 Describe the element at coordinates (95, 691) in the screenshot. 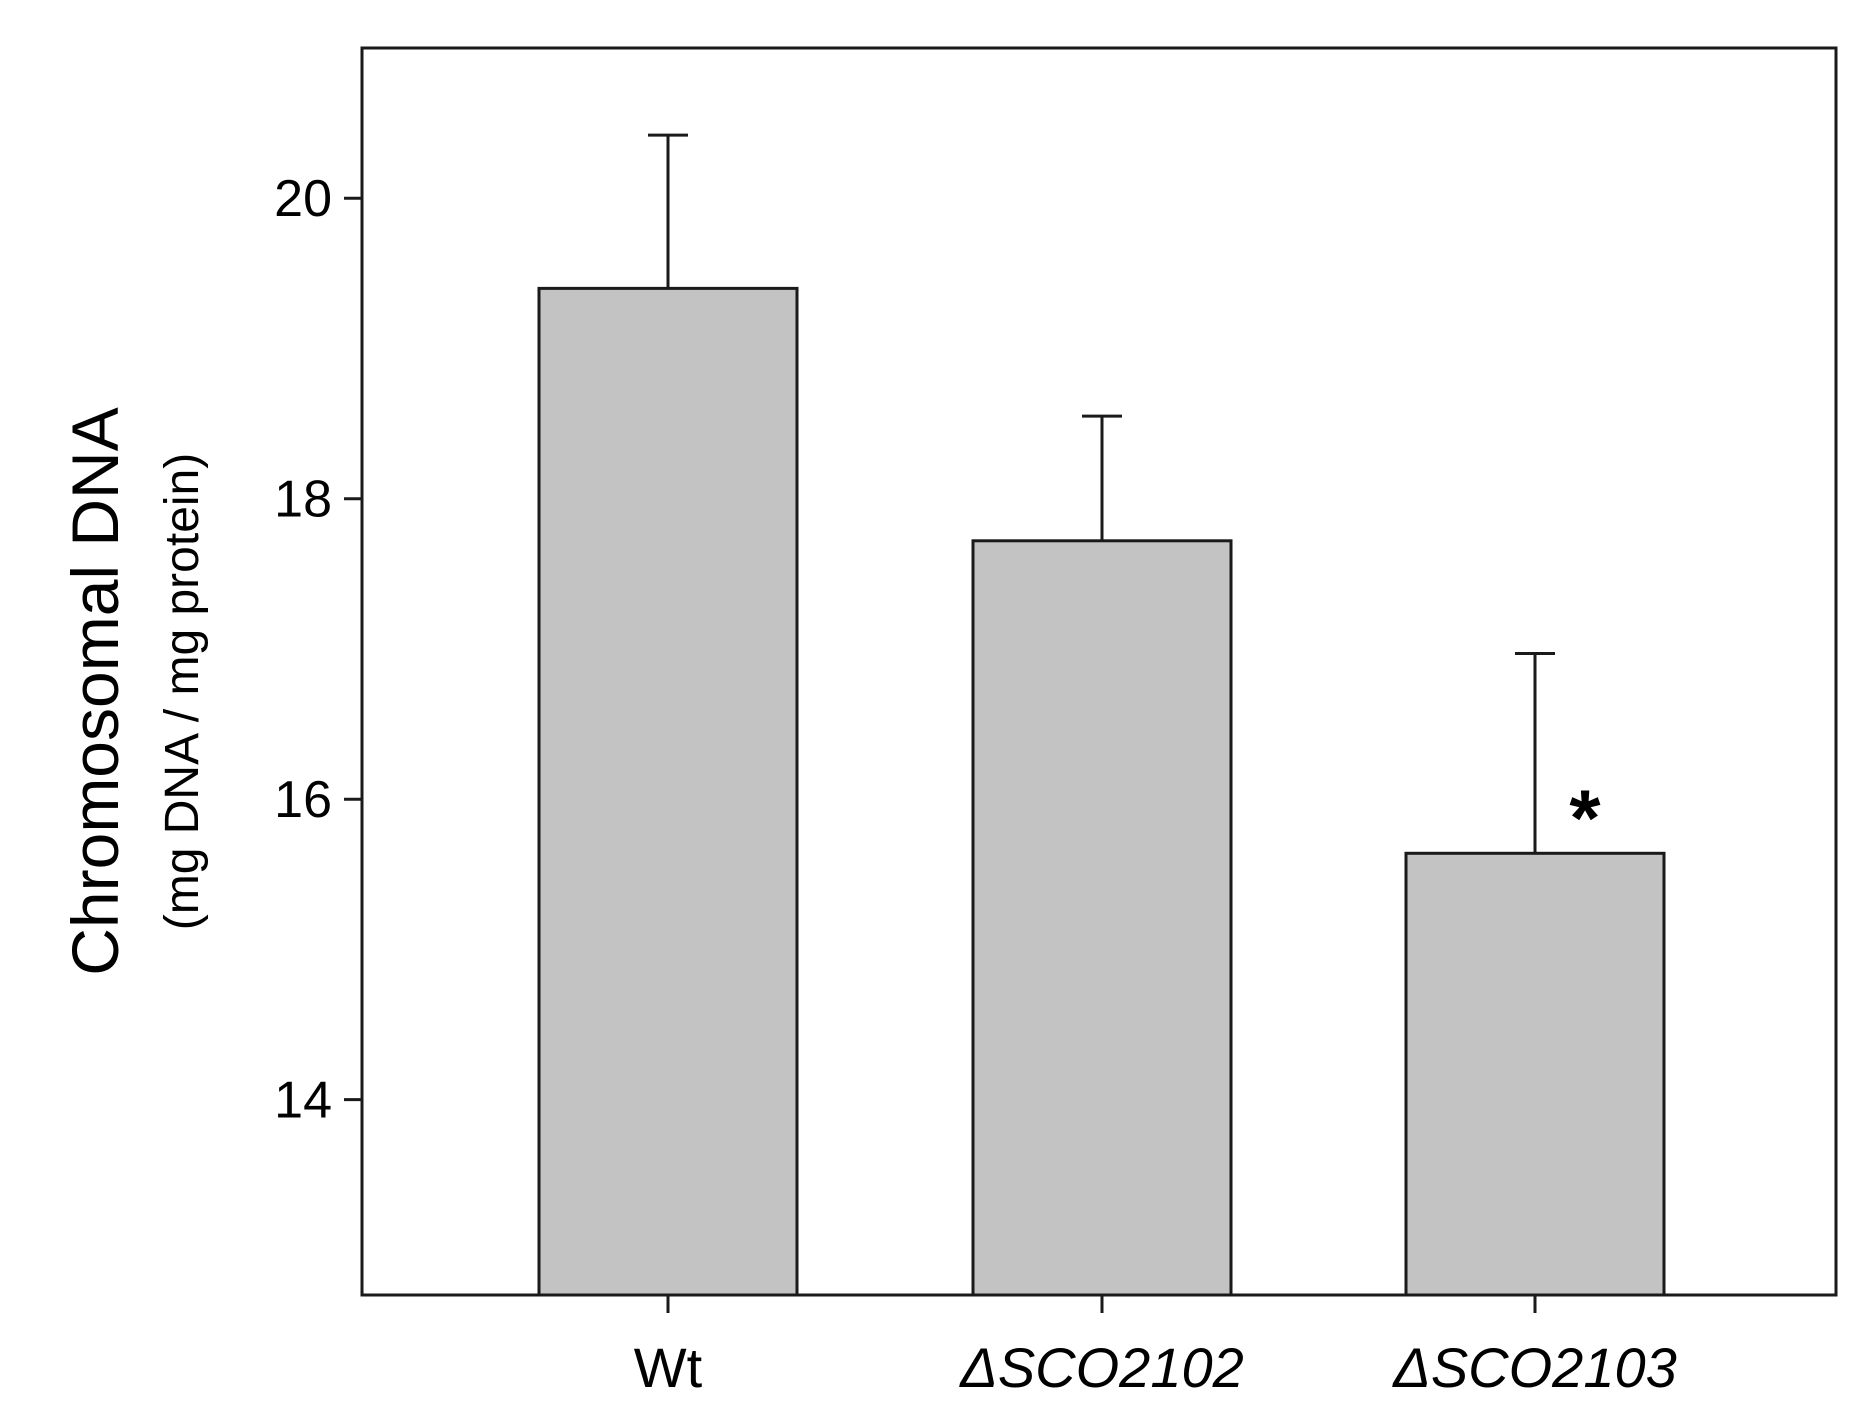

I see `y-axis-label: Chromosomal DNA` at that location.